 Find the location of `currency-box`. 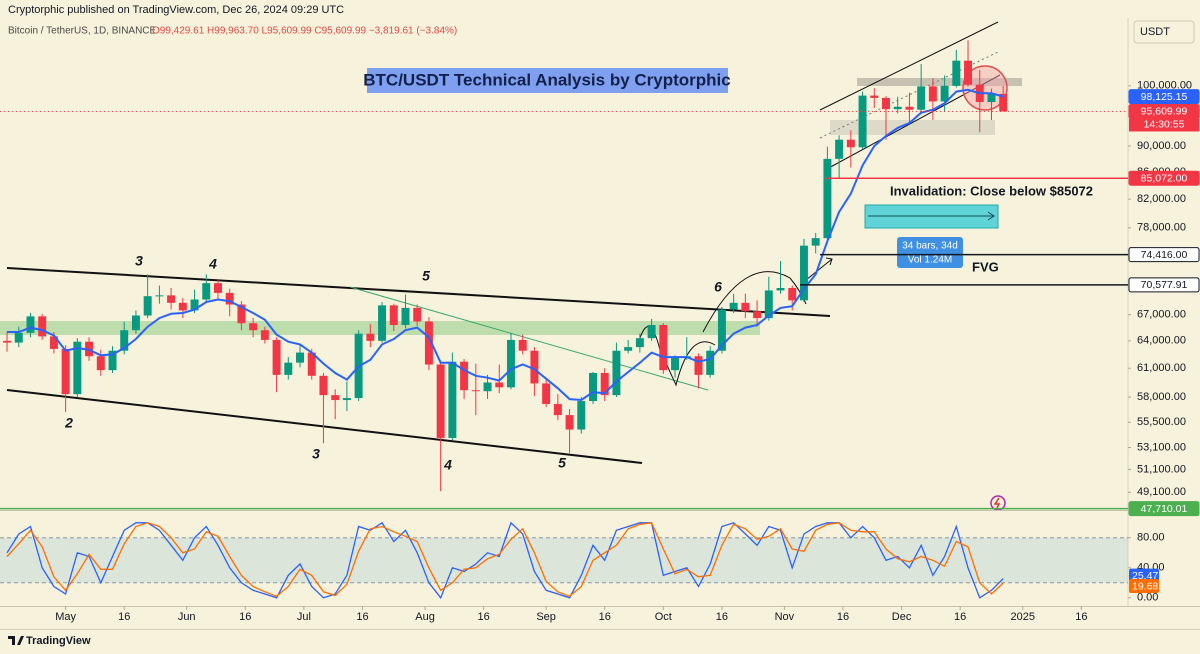

currency-box is located at coordinates (1164, 32).